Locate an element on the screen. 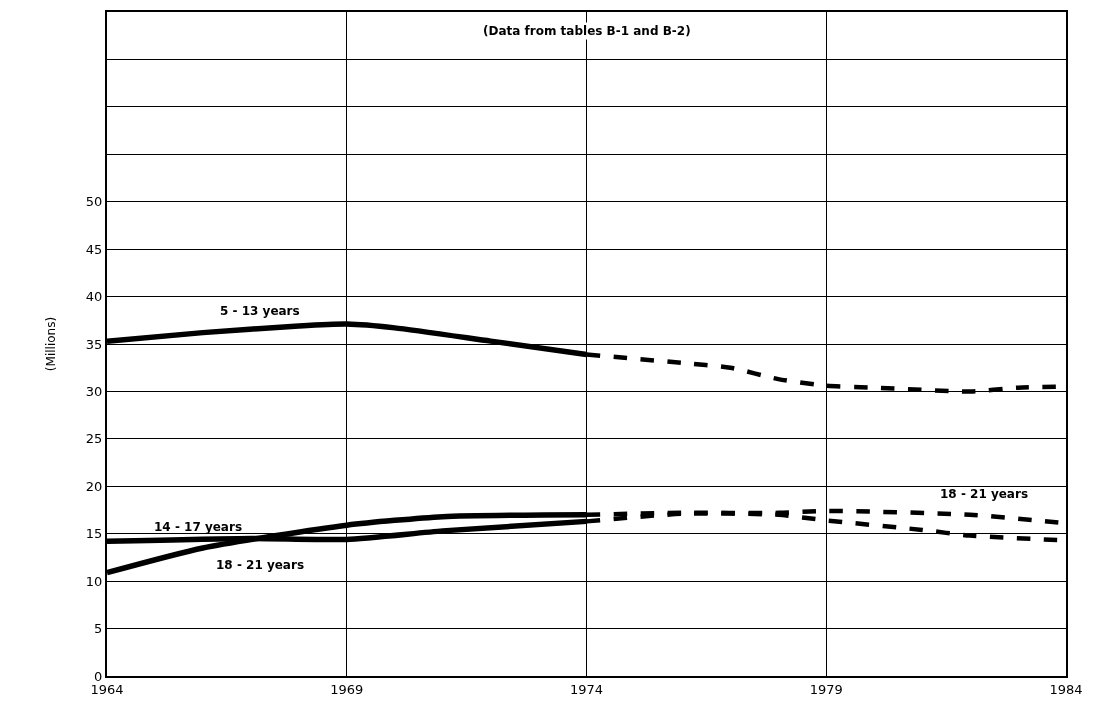  x-tick-label: 1984 is located at coordinates (1066, 689).